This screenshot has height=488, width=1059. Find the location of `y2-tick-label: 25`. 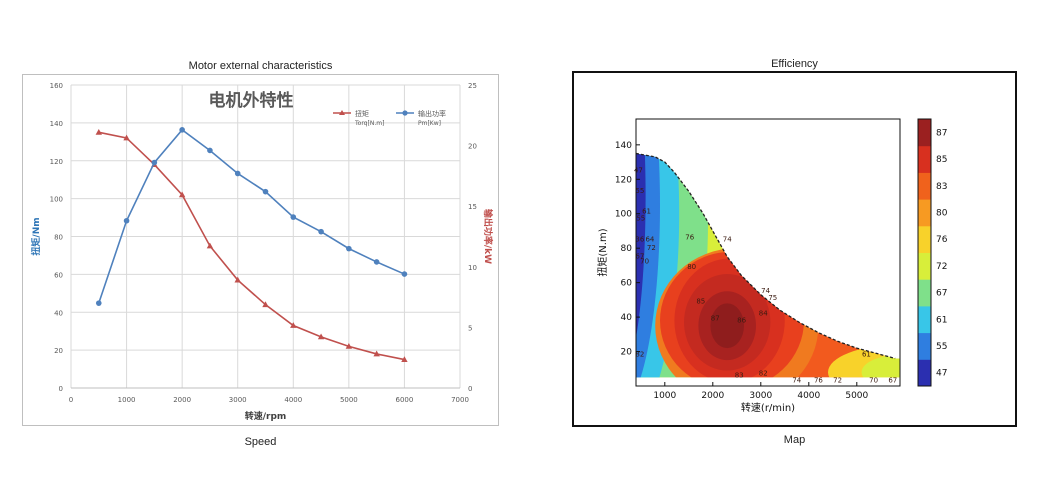

y2-tick-label: 25 is located at coordinates (472, 86).